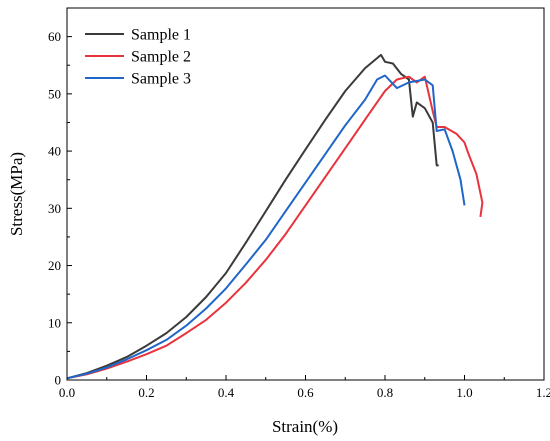  I want to click on y-tick-label: 10, so click(54, 322).